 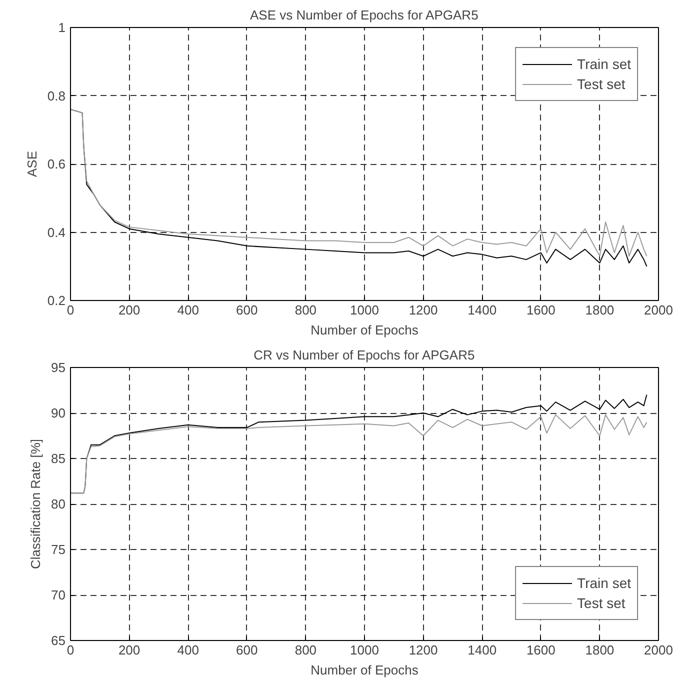 What do you see at coordinates (56, 96) in the screenshot?
I see `y-tick-label: 0.8` at bounding box center [56, 96].